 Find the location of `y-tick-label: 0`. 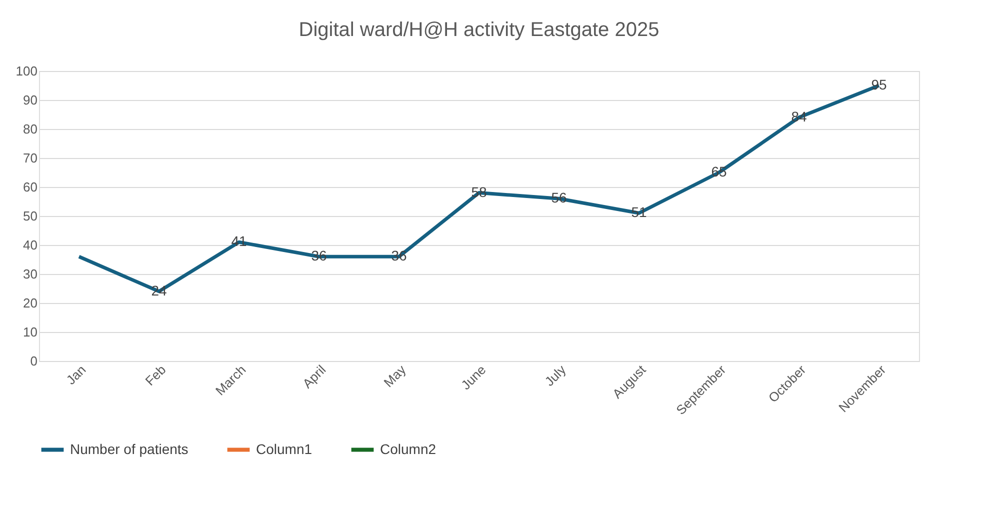

y-tick-label: 0 is located at coordinates (34, 361).